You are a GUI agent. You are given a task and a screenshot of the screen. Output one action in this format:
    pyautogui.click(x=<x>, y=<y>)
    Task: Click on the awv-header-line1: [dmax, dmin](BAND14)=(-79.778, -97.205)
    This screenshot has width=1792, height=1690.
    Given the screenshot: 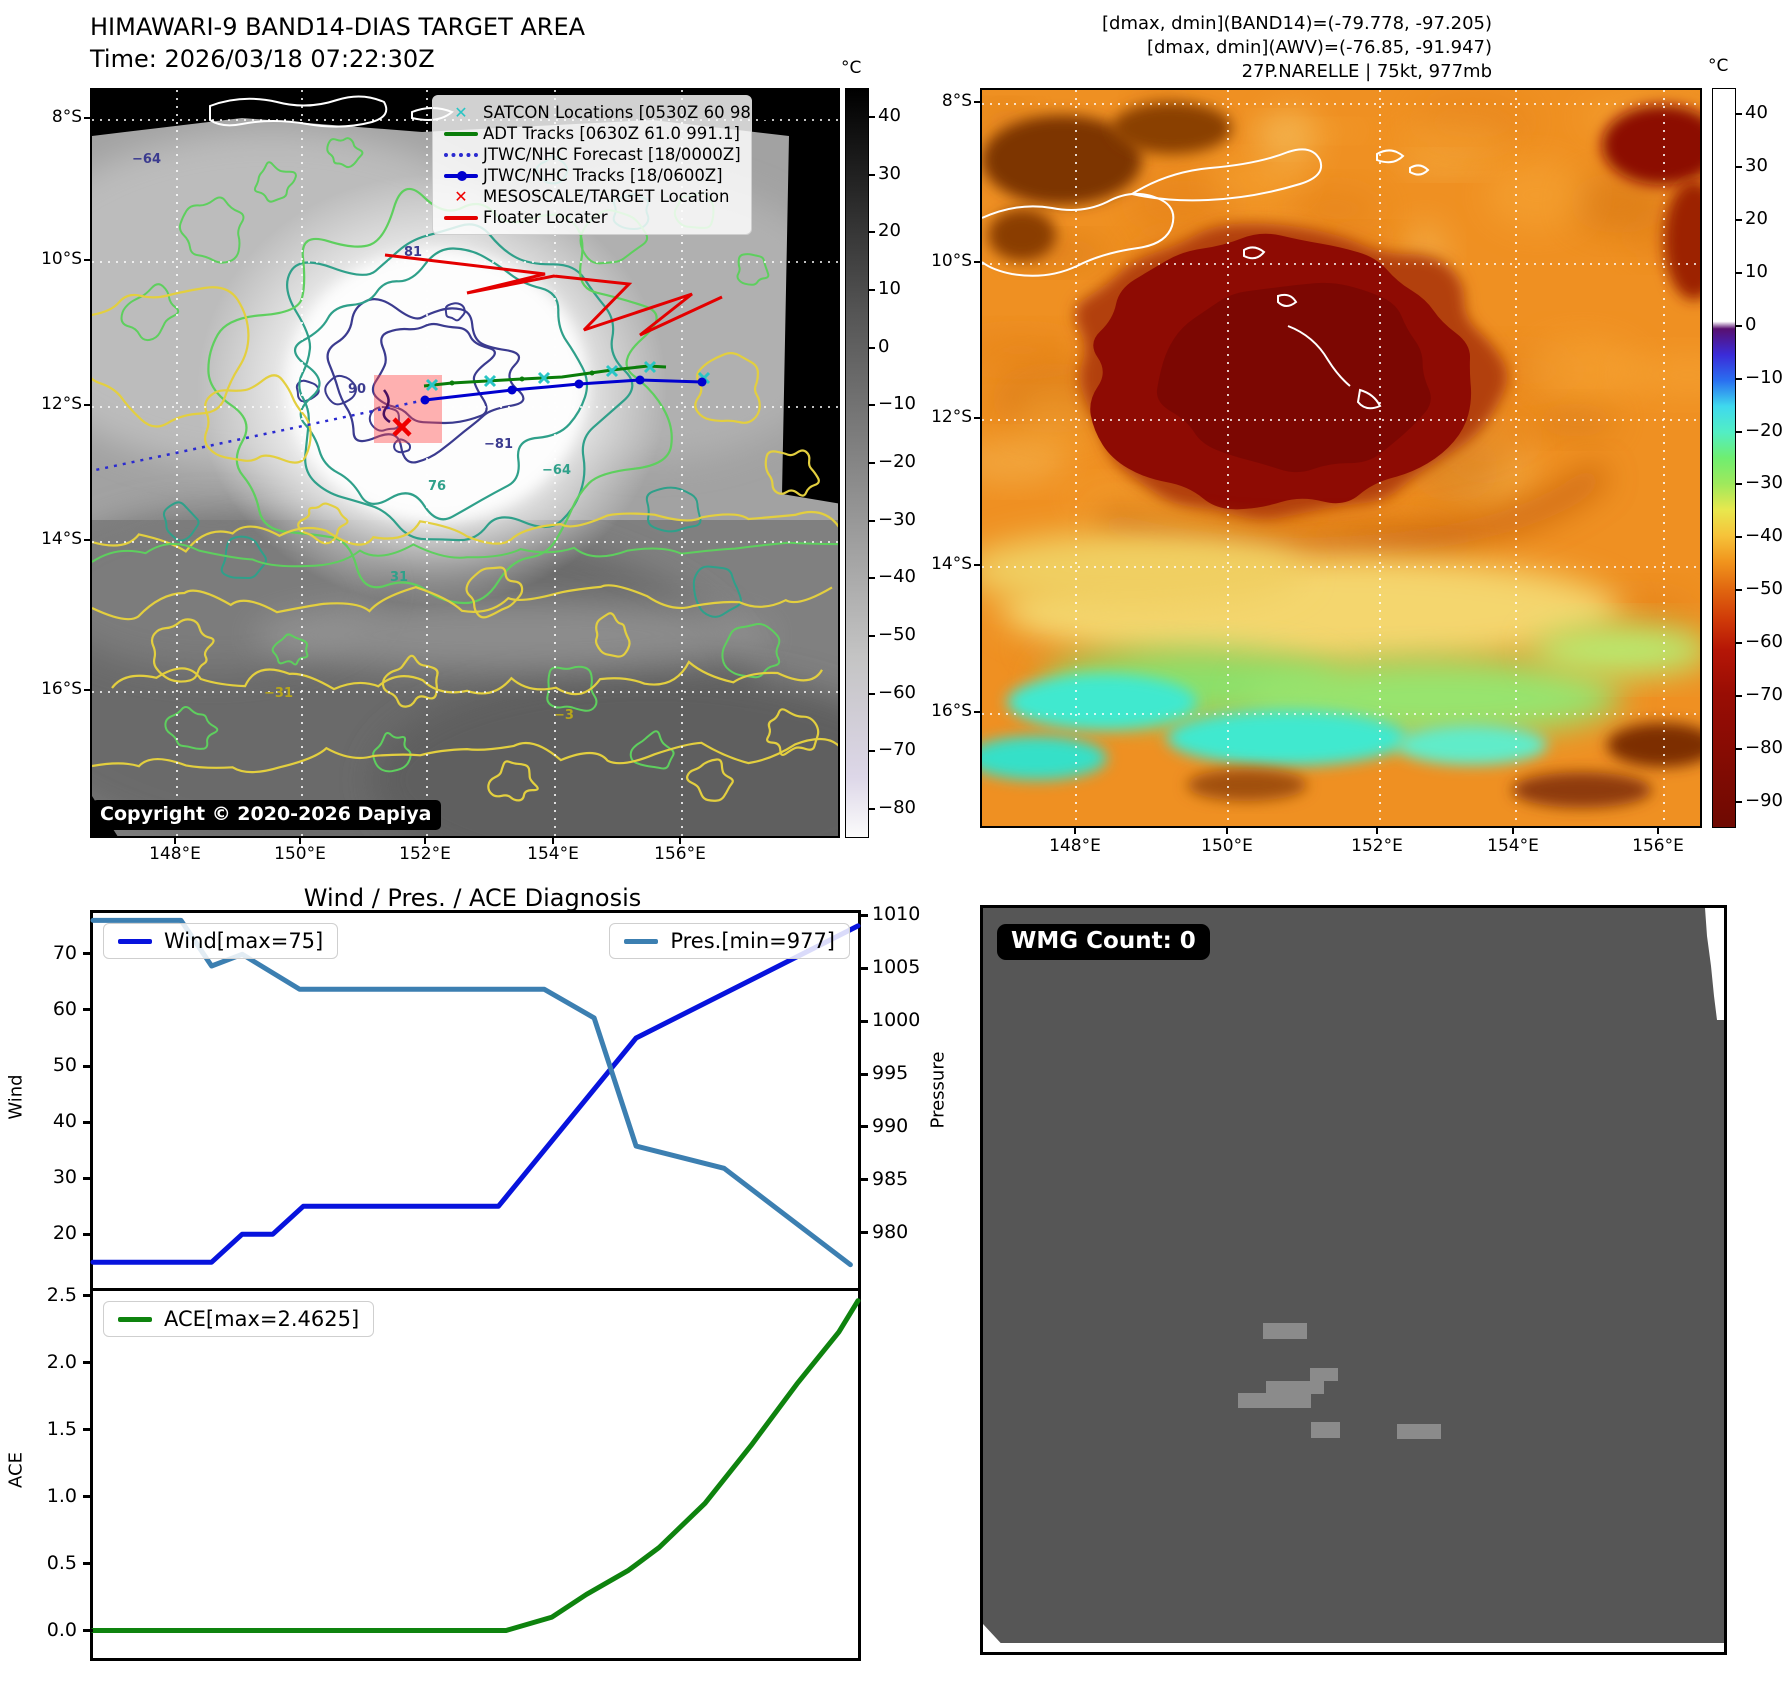 What is the action you would take?
    pyautogui.click(x=1297, y=23)
    